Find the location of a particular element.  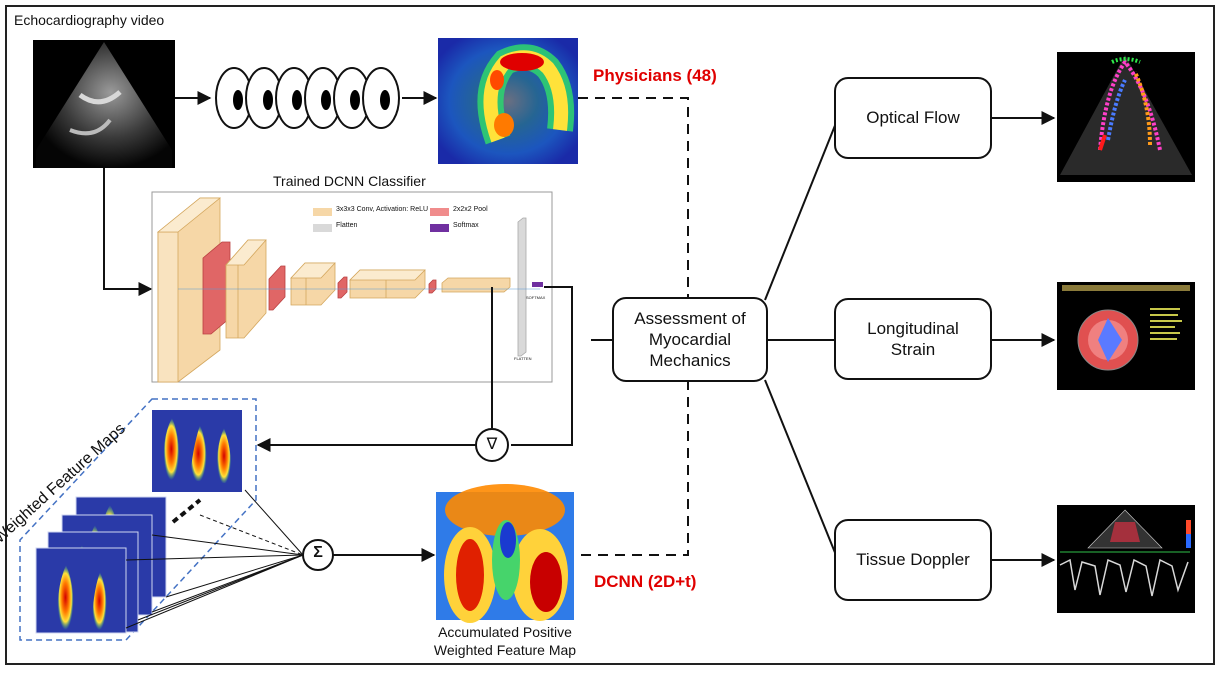

eye-sequence is located at coordinates (307, 98).